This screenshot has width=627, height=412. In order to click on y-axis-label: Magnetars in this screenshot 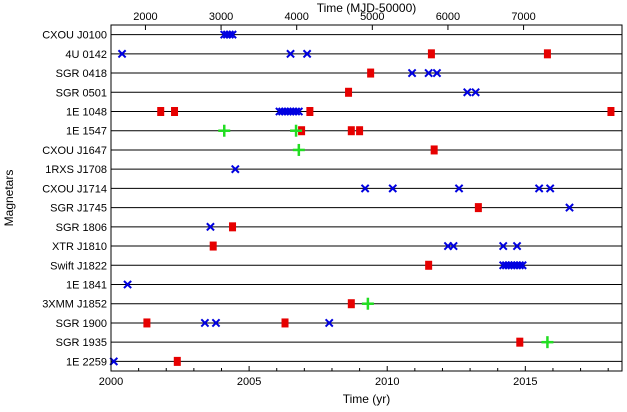, I will do `click(9, 198)`.